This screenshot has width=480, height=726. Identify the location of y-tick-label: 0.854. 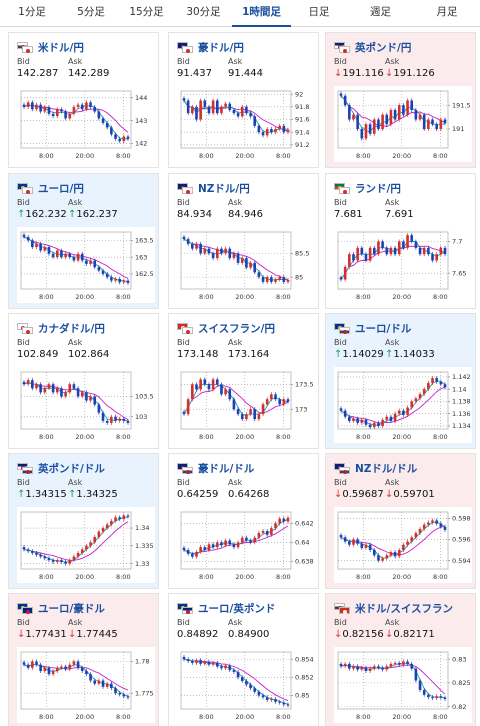
(304, 659).